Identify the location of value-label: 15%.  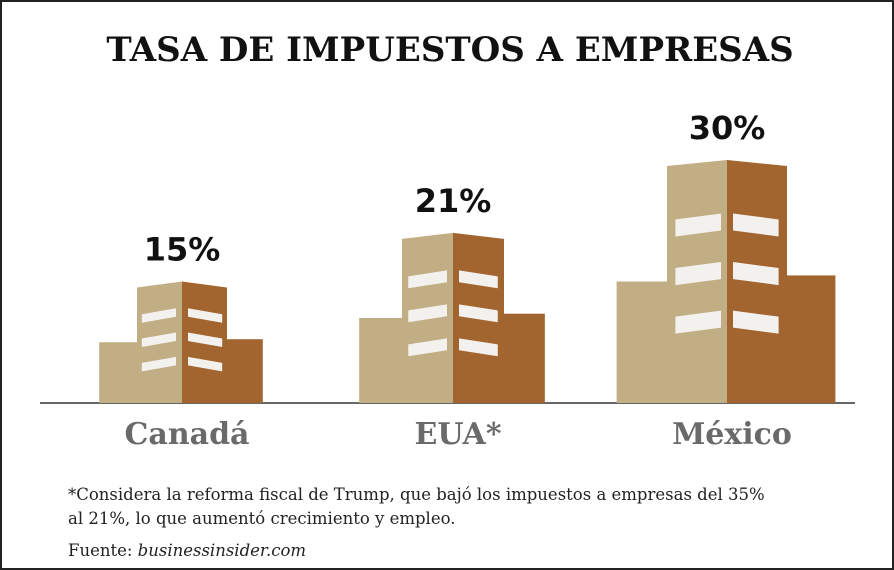
(182, 250).